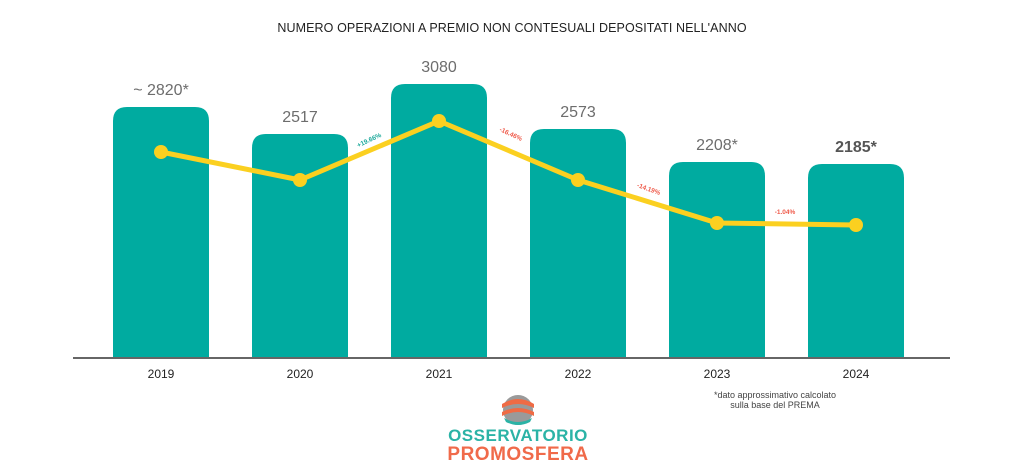  What do you see at coordinates (510, 134) in the screenshot?
I see `pct-change-label: -16.46%` at bounding box center [510, 134].